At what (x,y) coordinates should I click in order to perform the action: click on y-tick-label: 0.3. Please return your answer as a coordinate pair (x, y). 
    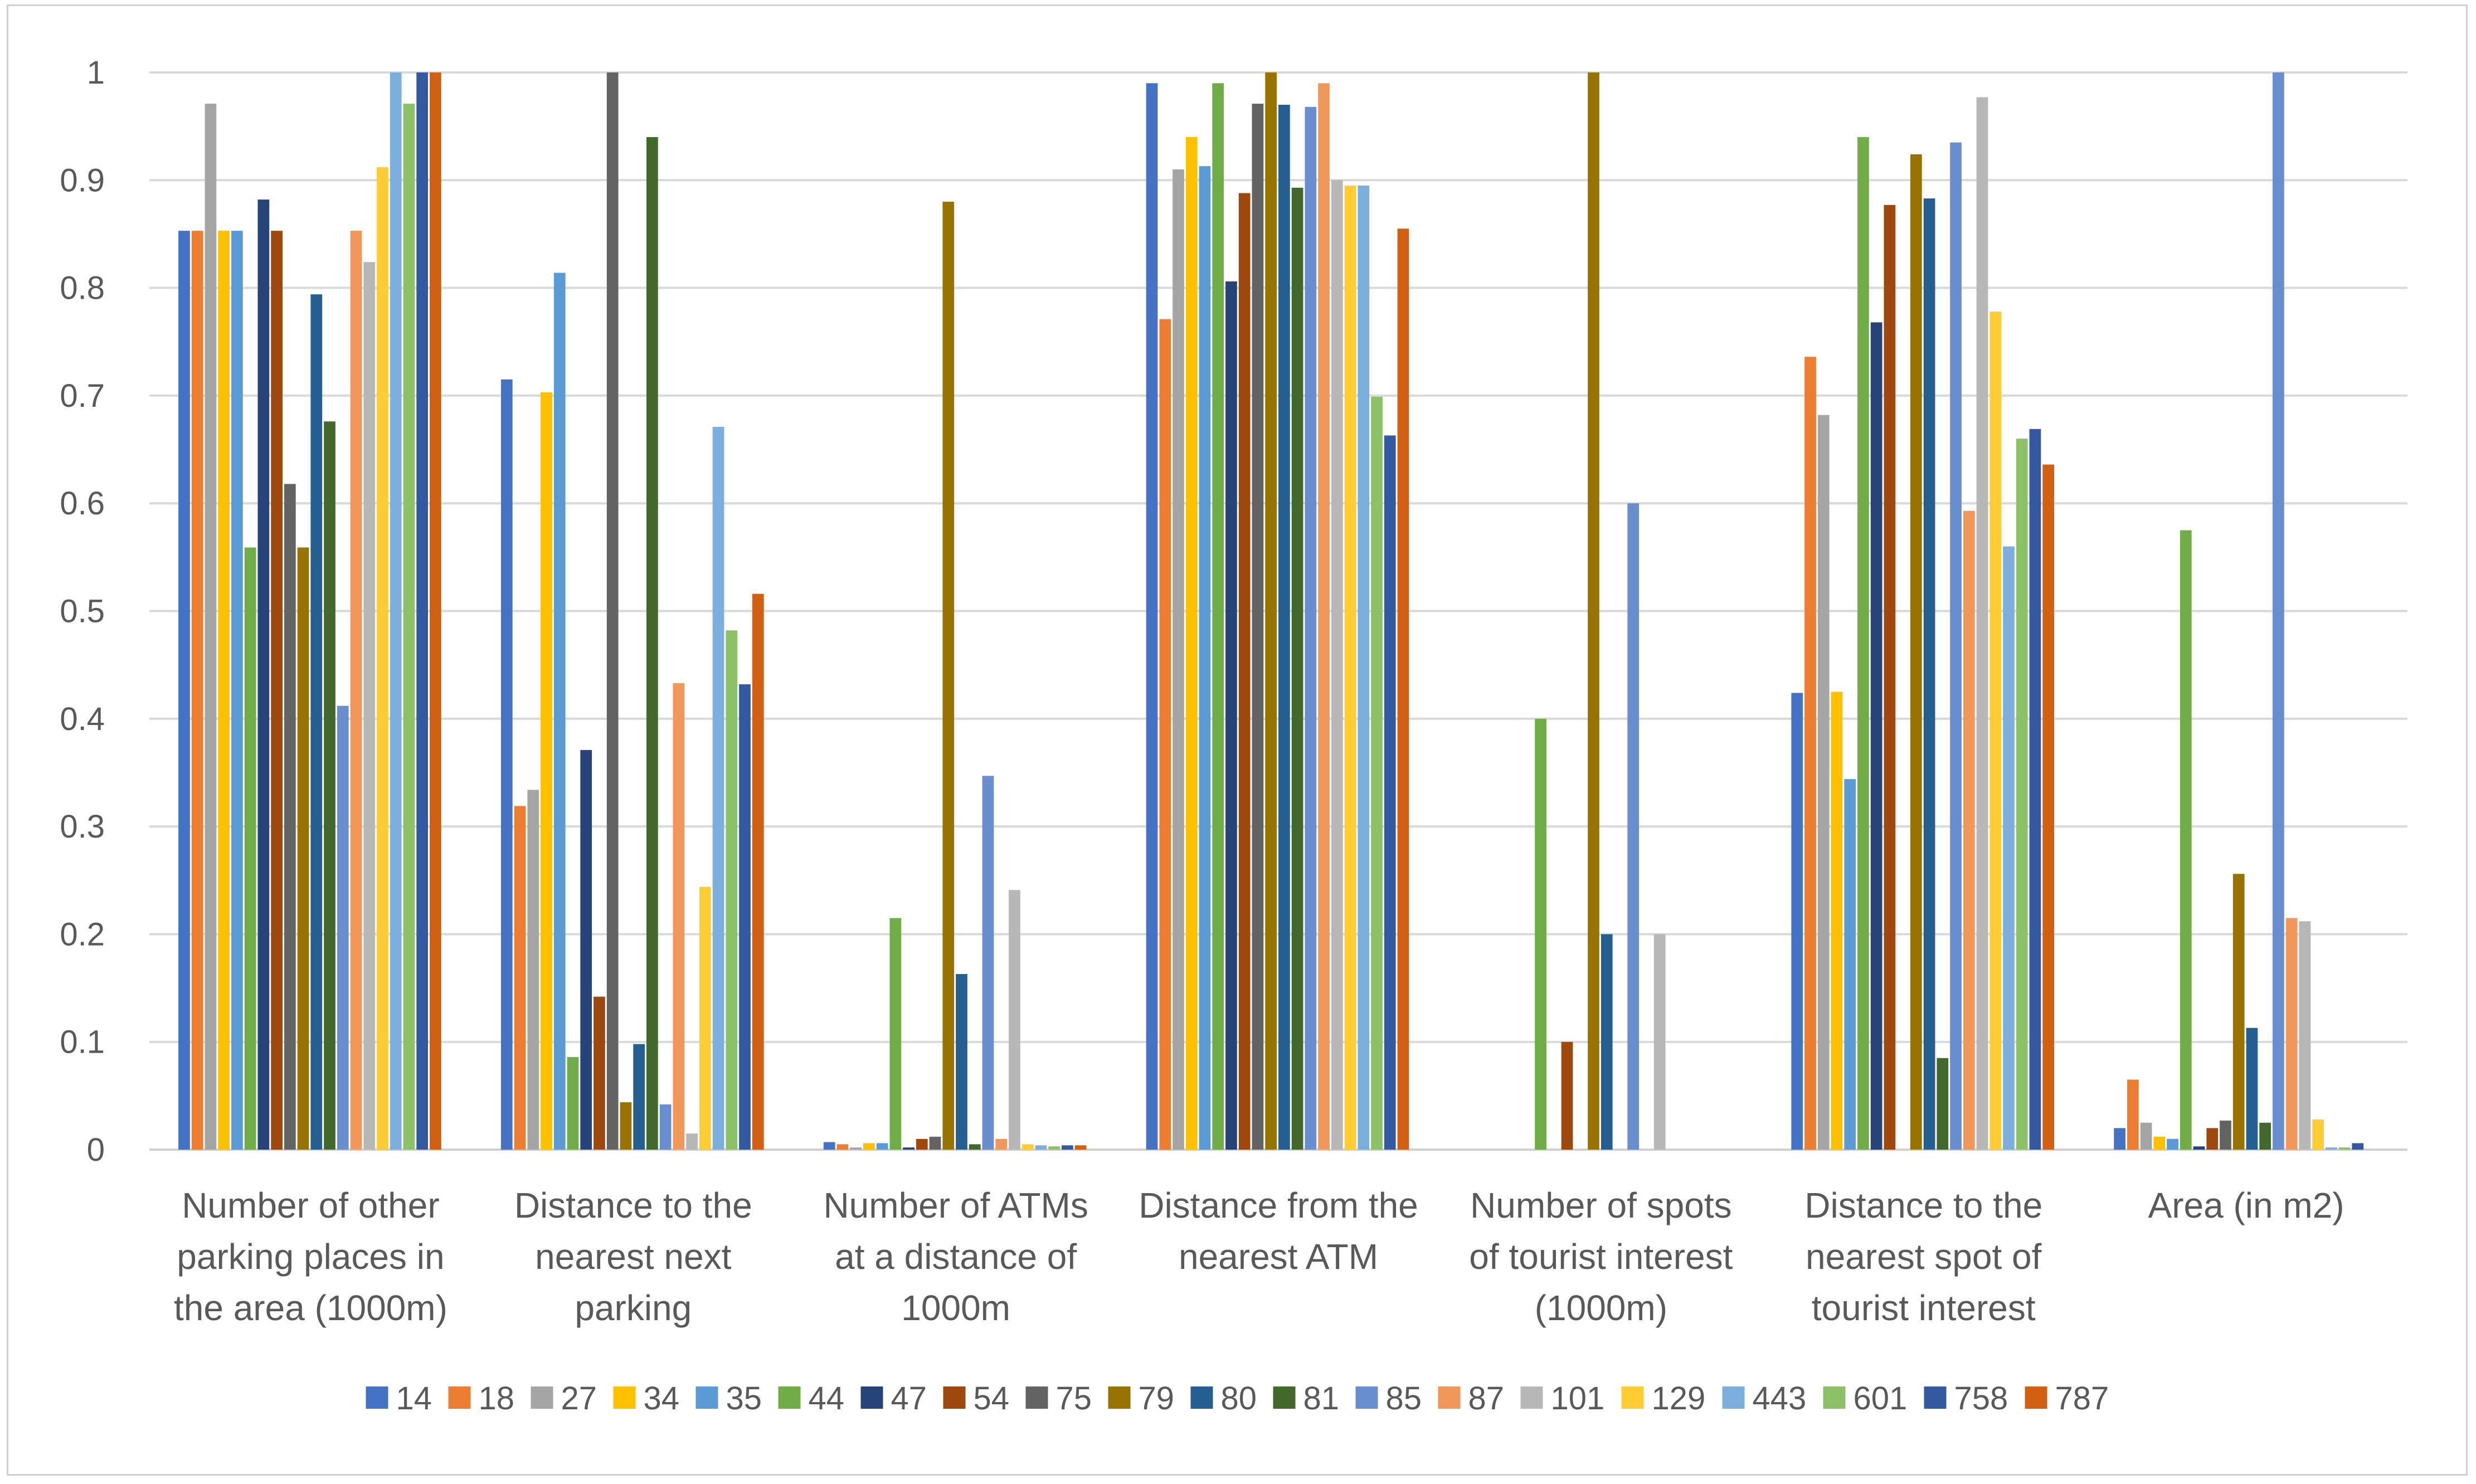
    Looking at the image, I should click on (83, 827).